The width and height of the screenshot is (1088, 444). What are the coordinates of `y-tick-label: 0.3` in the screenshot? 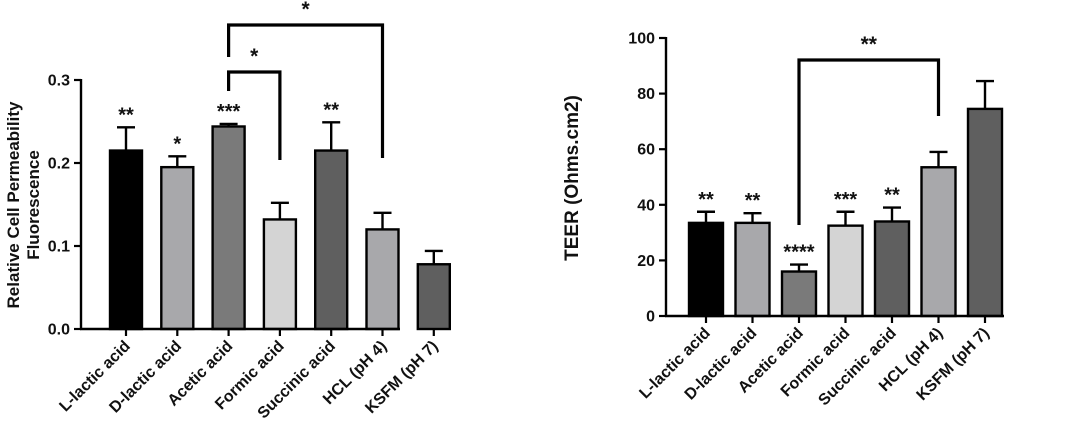 It's located at (59, 81).